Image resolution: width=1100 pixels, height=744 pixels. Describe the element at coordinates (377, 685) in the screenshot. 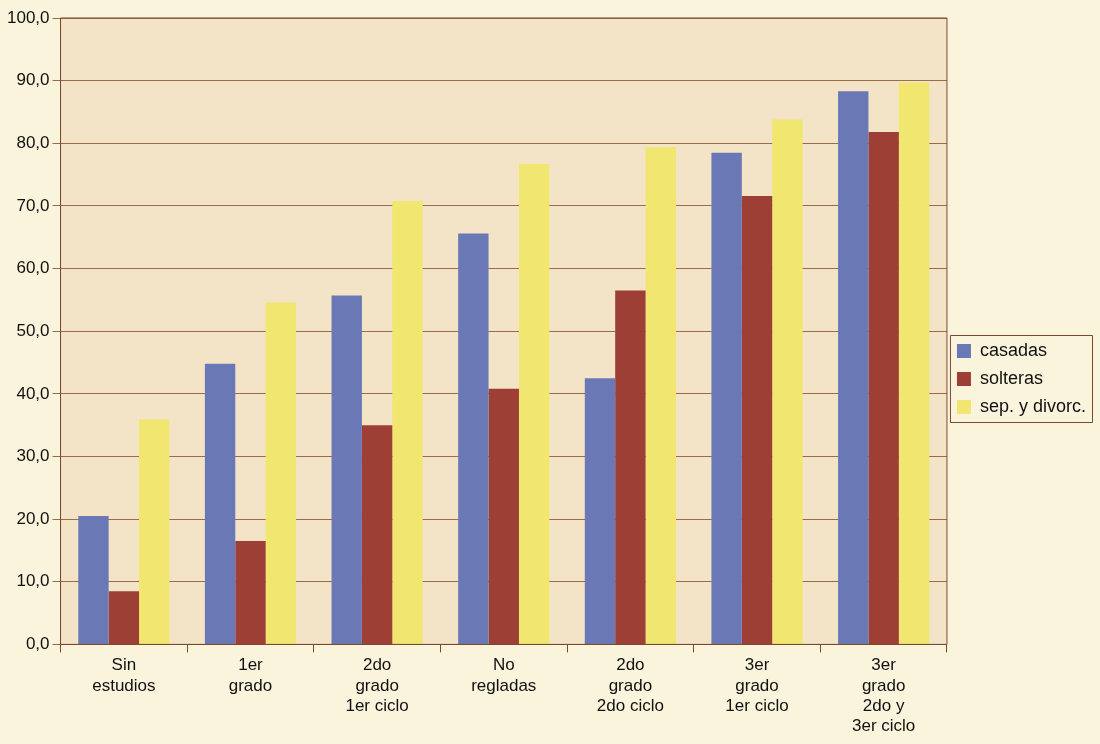

I see `x-tick-label: 2do grado 1er ciclo` at that location.